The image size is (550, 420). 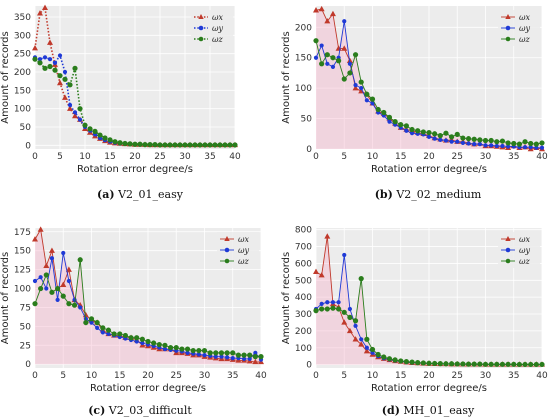 What do you see at coordinates (373, 376) in the screenshot?
I see `x-tick-label: 10` at bounding box center [373, 376].